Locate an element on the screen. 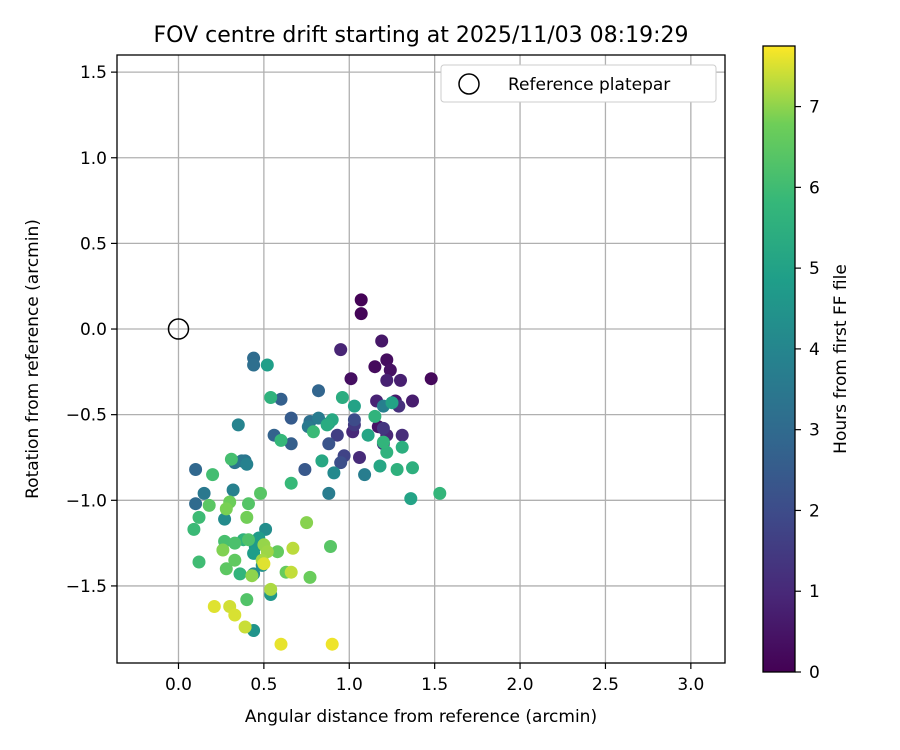 The width and height of the screenshot is (900, 750). y-tick-label: 0.0 is located at coordinates (93, 330).